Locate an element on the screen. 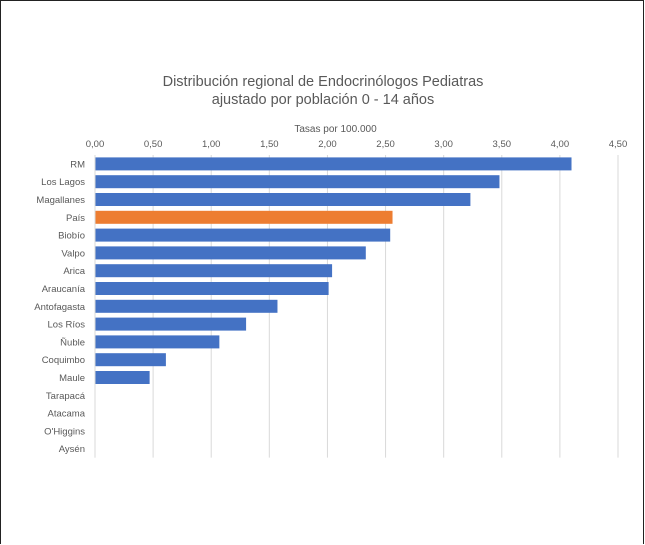 The width and height of the screenshot is (645, 545). x-tick-label: 1,50 is located at coordinates (269, 144).